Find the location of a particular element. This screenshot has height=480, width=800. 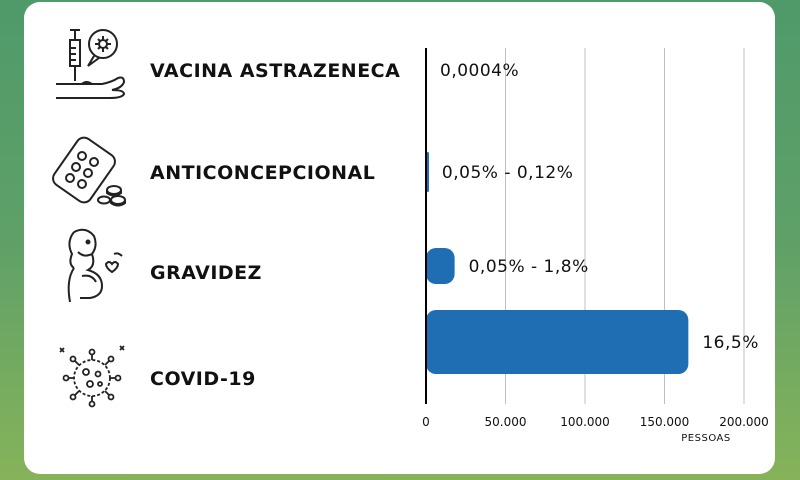

category-row: VACINA ASTRAZENECA is located at coordinates (234, 68).